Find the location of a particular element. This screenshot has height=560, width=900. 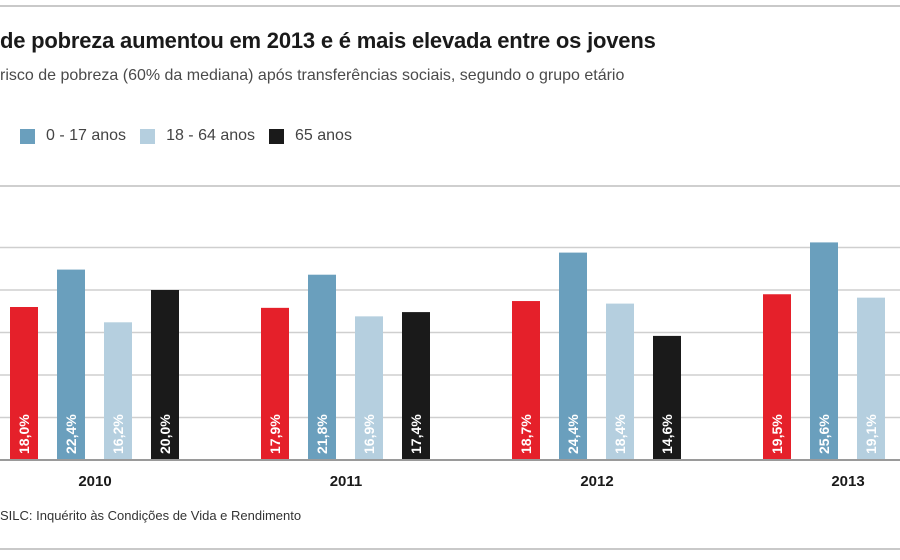

bottom-rule is located at coordinates (450, 549).